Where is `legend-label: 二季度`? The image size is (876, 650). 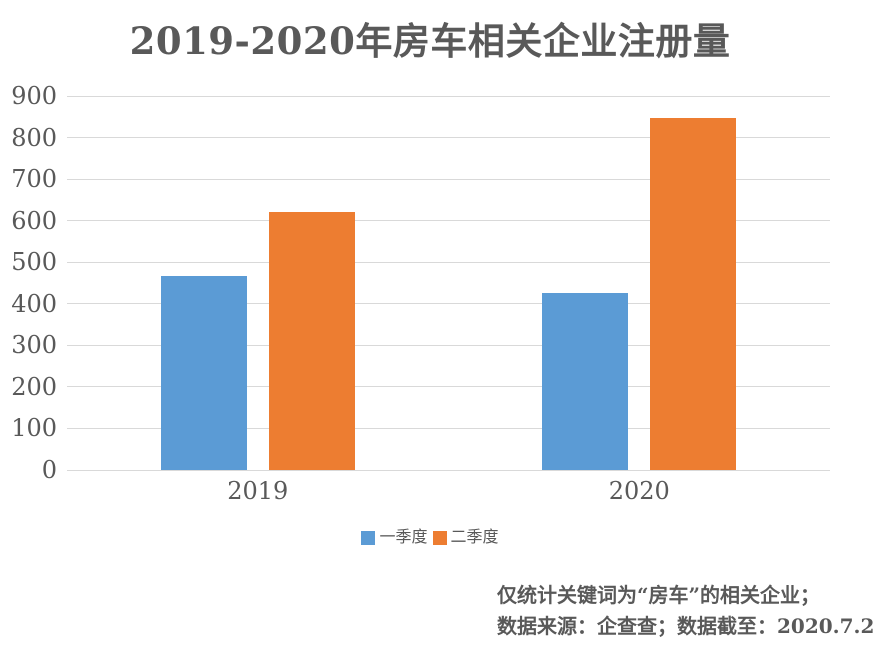 legend-label: 二季度 is located at coordinates (474, 537).